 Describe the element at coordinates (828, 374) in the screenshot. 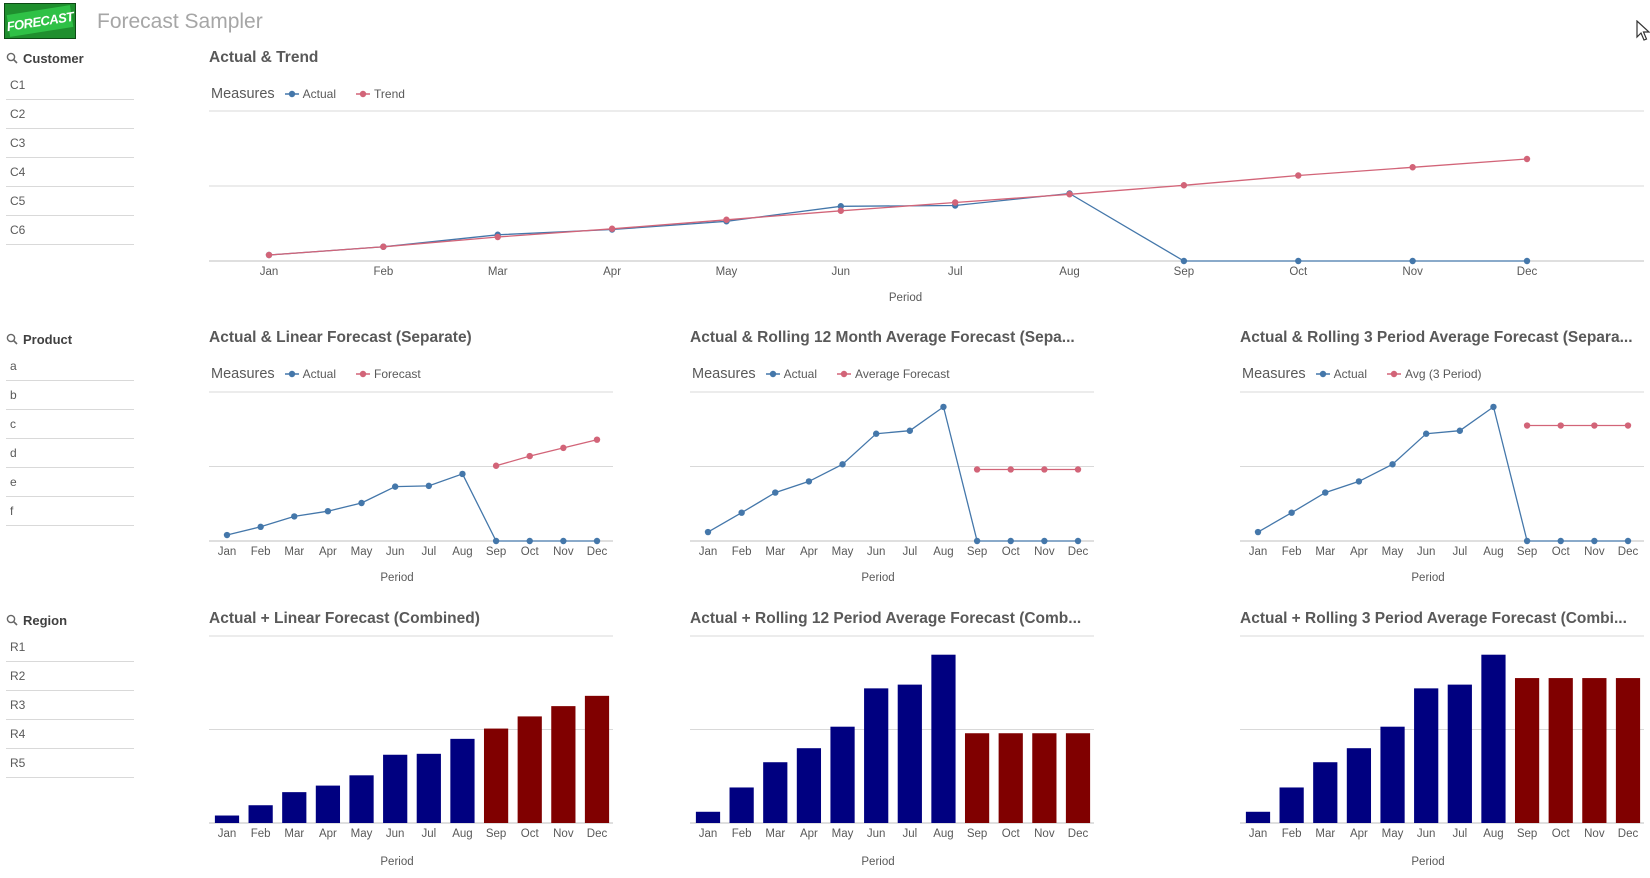

I see `chart-legend: Measures Actual Average Forecast` at that location.